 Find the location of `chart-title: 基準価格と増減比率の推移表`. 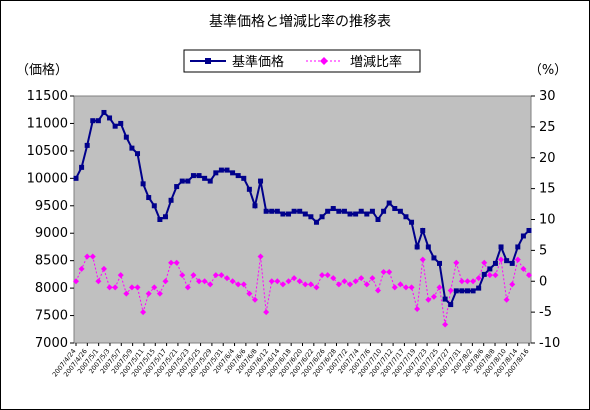

chart-title: 基準価格と増減比率の推移表 is located at coordinates (300, 21).